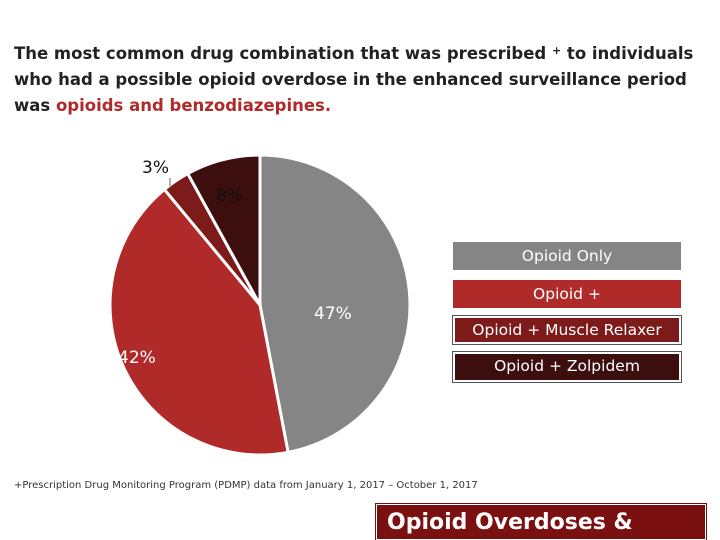  Describe the element at coordinates (541, 522) in the screenshot. I see `footer-title: Opioid Overdoses &` at that location.